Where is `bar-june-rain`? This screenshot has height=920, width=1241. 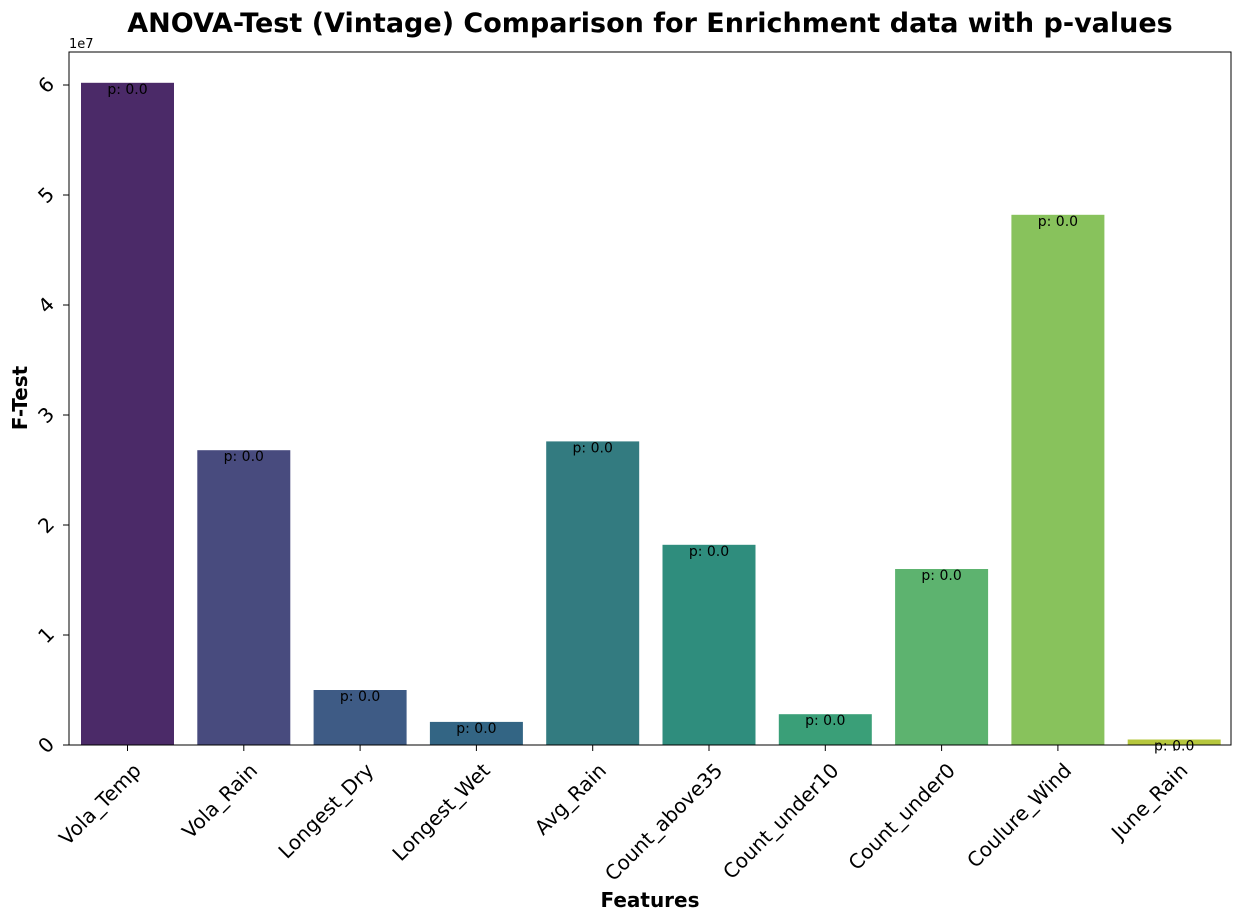
bar-june-rain is located at coordinates (1174, 742).